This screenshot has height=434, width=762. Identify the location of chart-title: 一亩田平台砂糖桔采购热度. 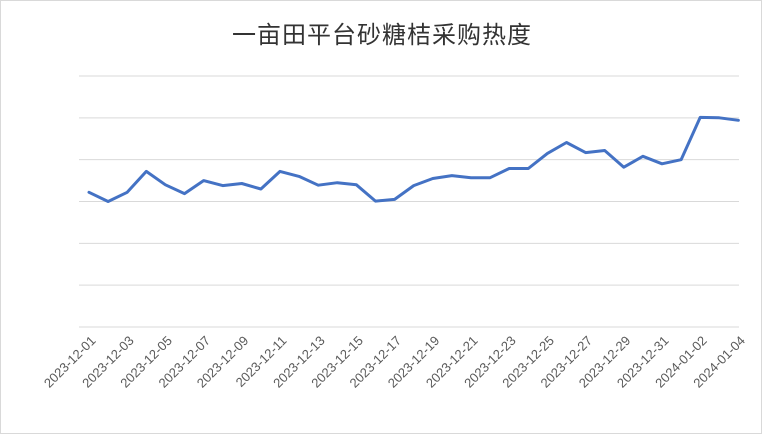
(382, 35).